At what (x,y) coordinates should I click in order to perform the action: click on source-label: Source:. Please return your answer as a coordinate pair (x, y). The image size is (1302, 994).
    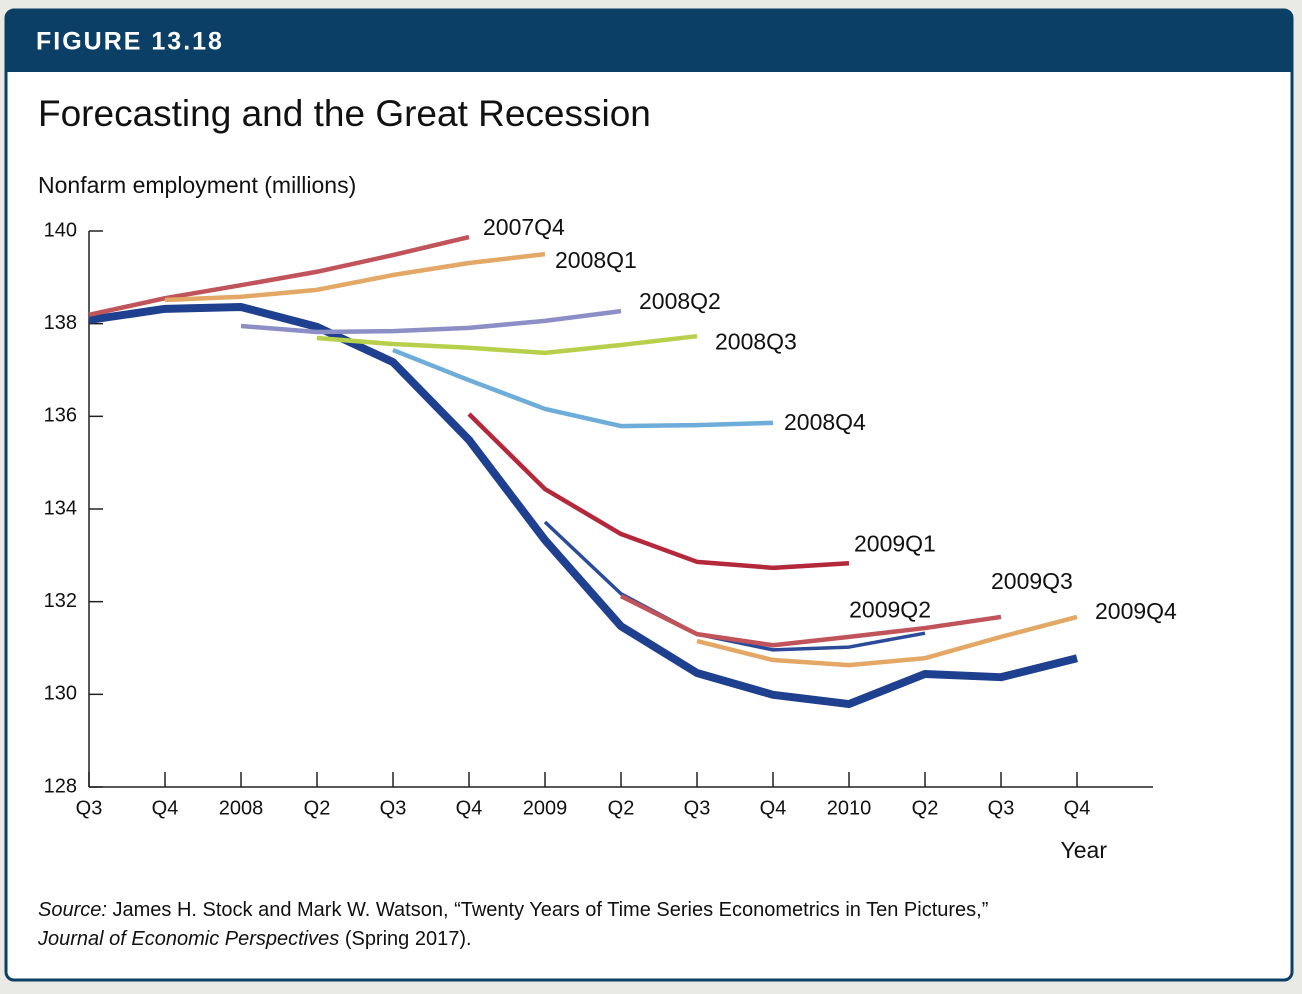
    Looking at the image, I should click on (72, 910).